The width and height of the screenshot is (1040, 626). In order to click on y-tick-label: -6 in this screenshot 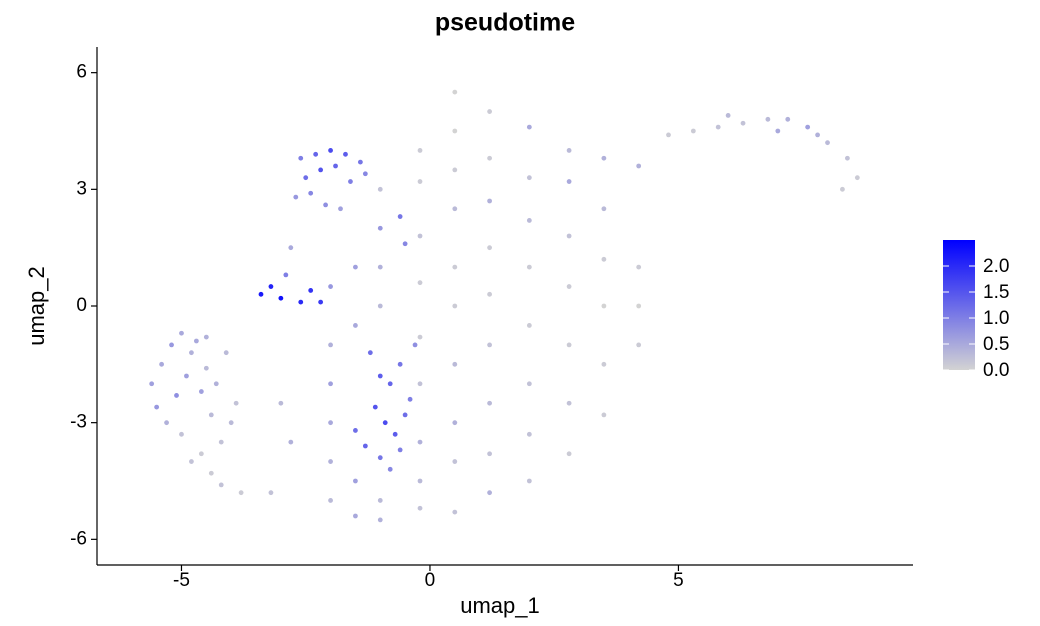, I will do `click(78, 538)`.